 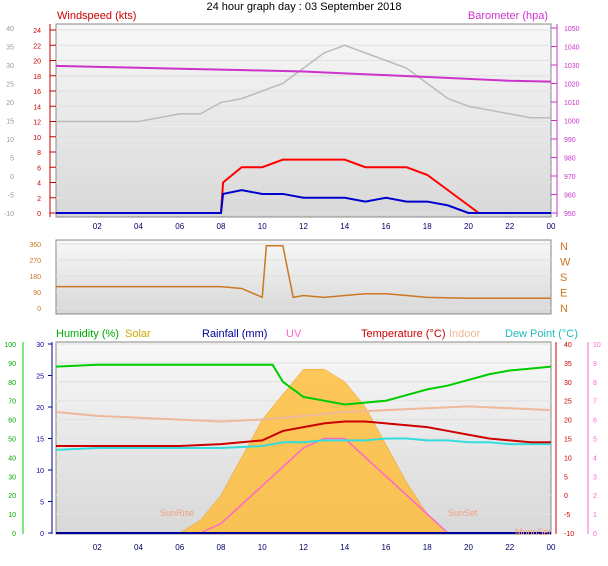 I want to click on humidity-tick-label: 90, so click(x=12, y=364).